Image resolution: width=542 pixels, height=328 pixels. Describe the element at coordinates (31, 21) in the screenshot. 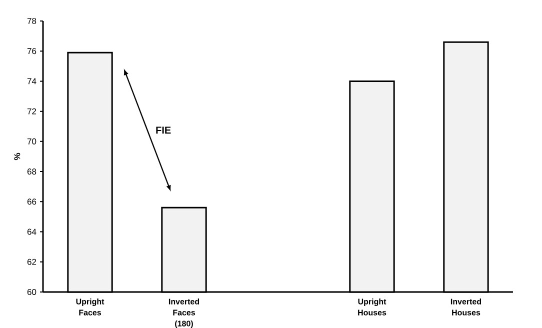

I see `y-tick-label: 78` at that location.